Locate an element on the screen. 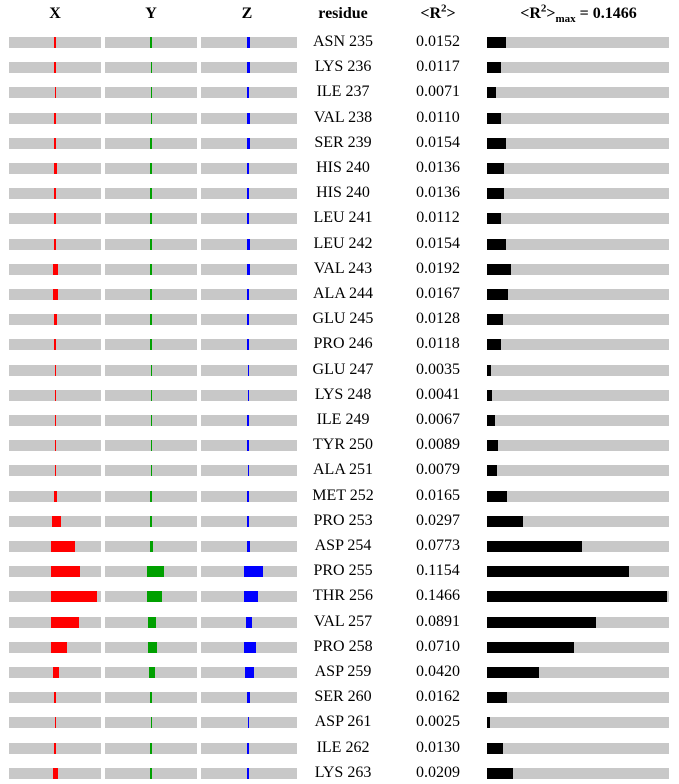  max-header-sub: max is located at coordinates (565, 19).